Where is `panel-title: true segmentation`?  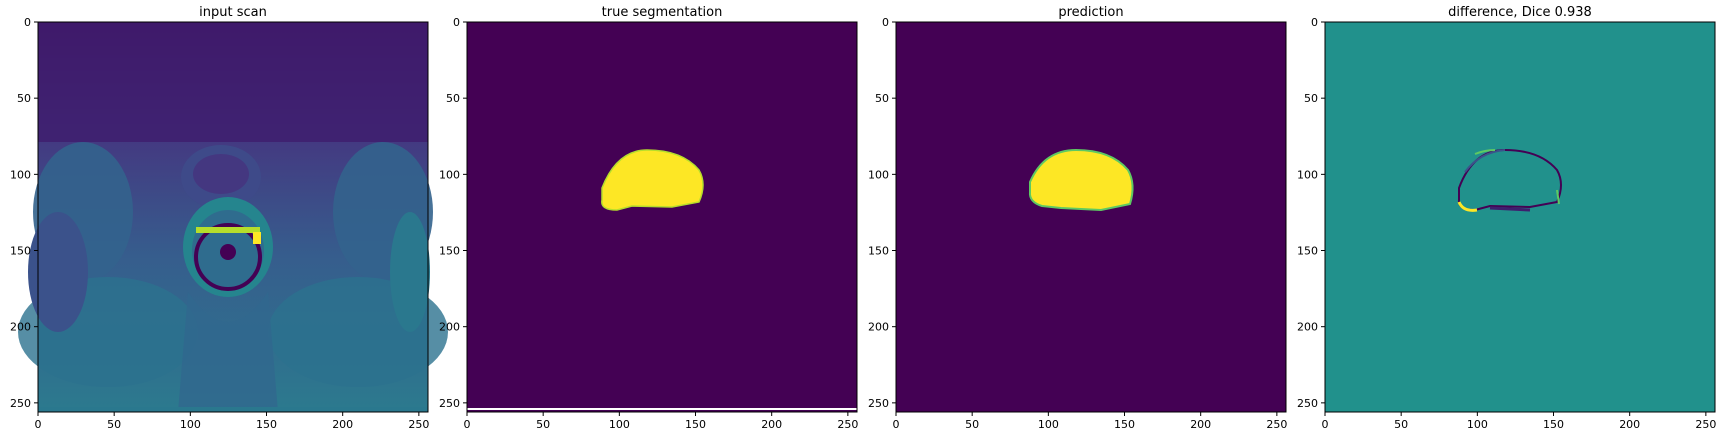 panel-title: true segmentation is located at coordinates (662, 12).